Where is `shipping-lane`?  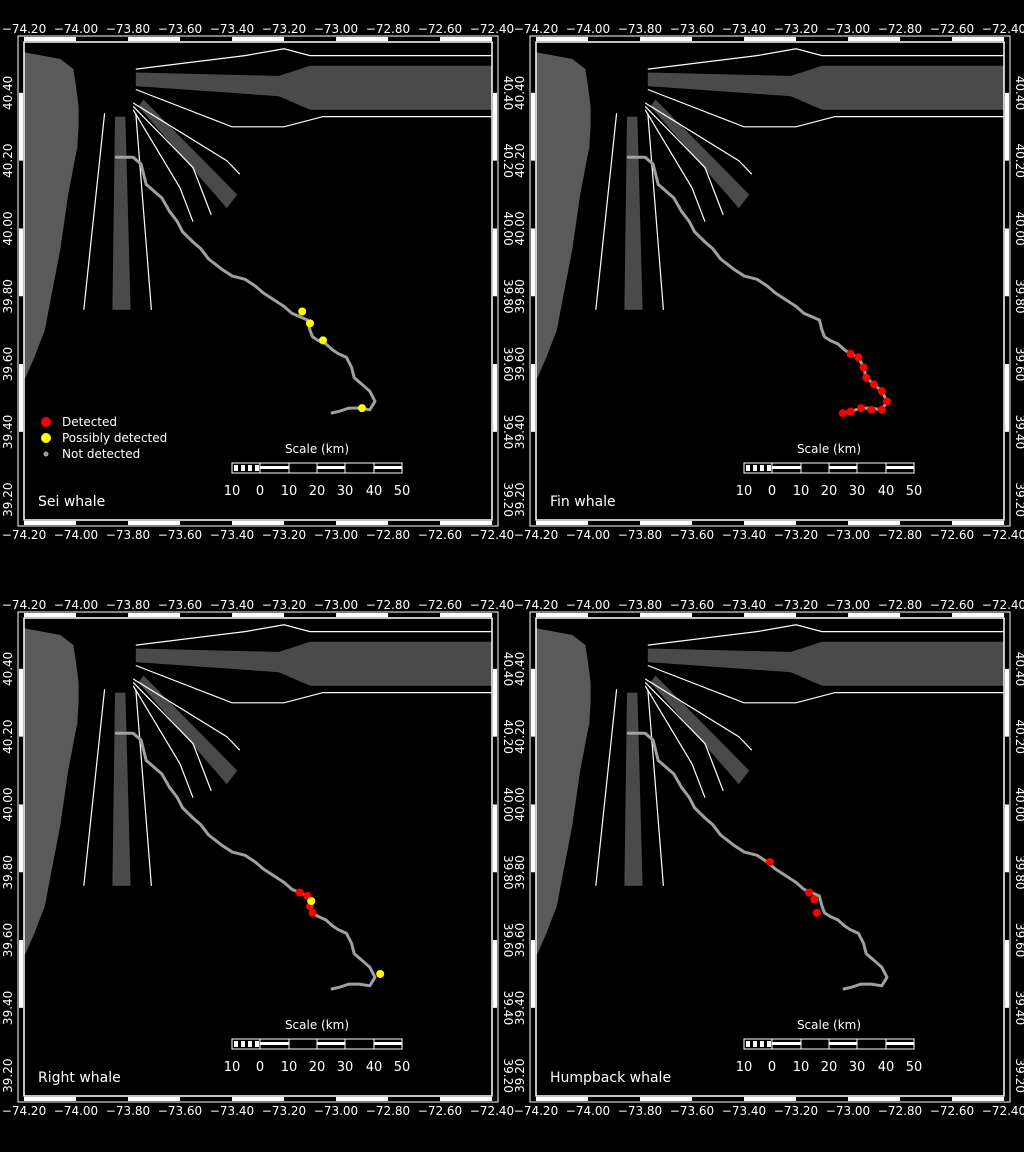
shipping-lane is located at coordinates (825, 87).